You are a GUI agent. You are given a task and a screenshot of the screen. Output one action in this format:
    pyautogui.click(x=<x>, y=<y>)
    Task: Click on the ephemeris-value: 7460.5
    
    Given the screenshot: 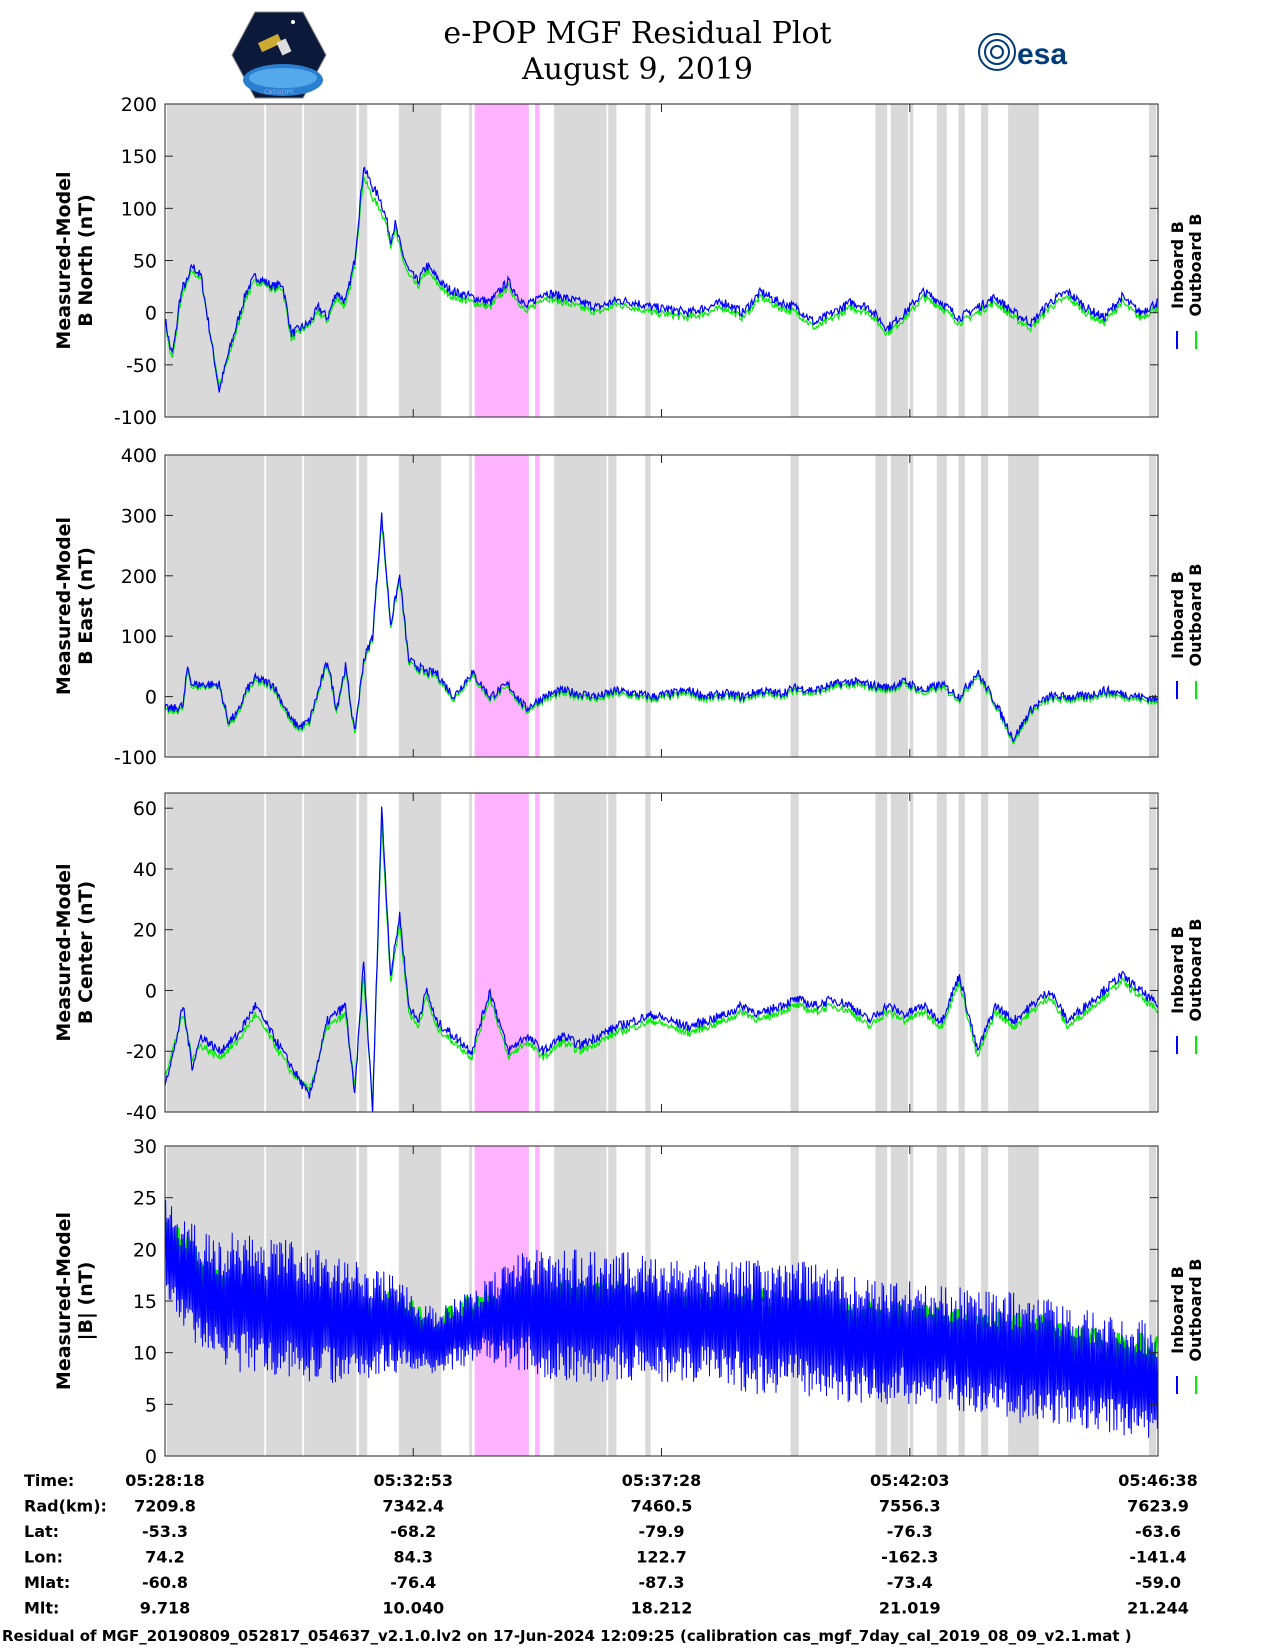 What is the action you would take?
    pyautogui.click(x=662, y=1506)
    